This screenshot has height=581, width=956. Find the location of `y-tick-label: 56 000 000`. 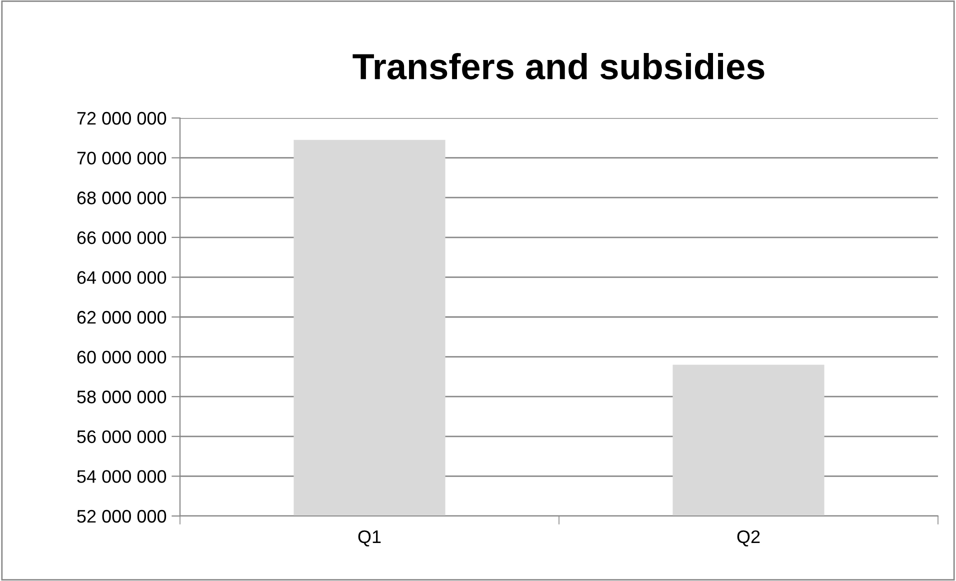

y-tick-label: 56 000 000 is located at coordinates (121, 437).